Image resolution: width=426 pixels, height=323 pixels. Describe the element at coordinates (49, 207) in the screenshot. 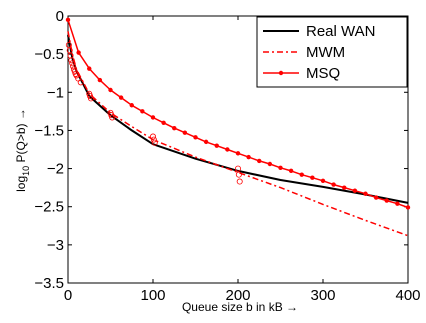

I see `y-tick-label: −2.5` at that location.